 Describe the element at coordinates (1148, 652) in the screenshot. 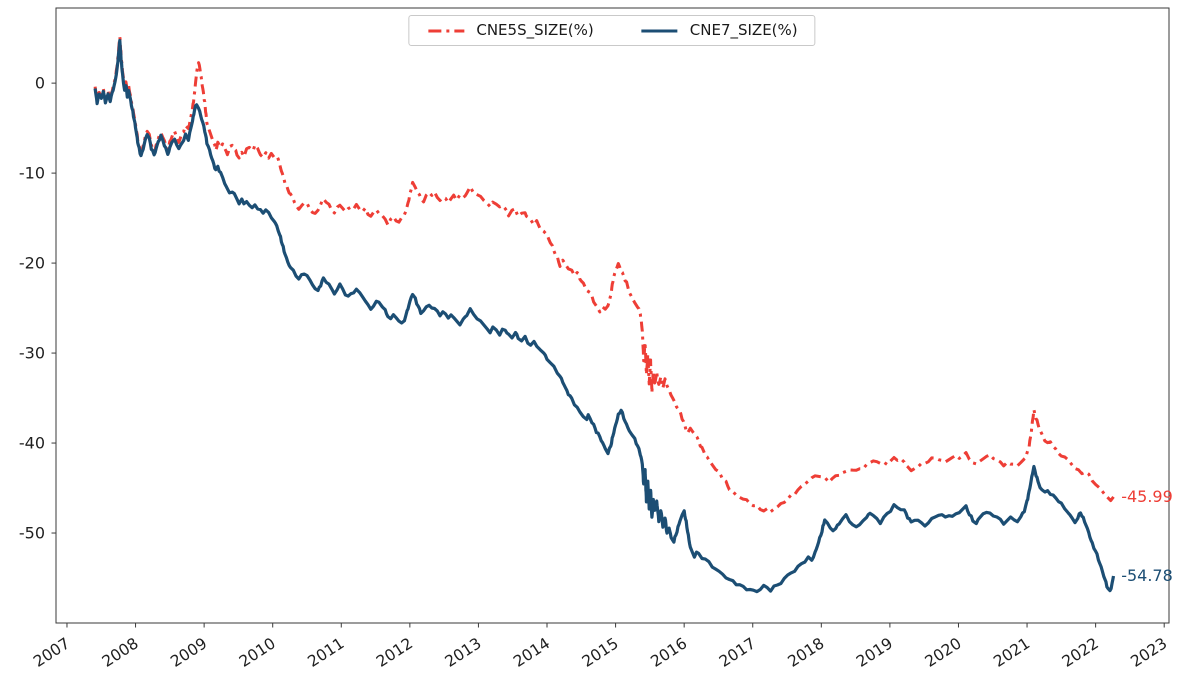

I see `x-tick-label: 2023` at that location.